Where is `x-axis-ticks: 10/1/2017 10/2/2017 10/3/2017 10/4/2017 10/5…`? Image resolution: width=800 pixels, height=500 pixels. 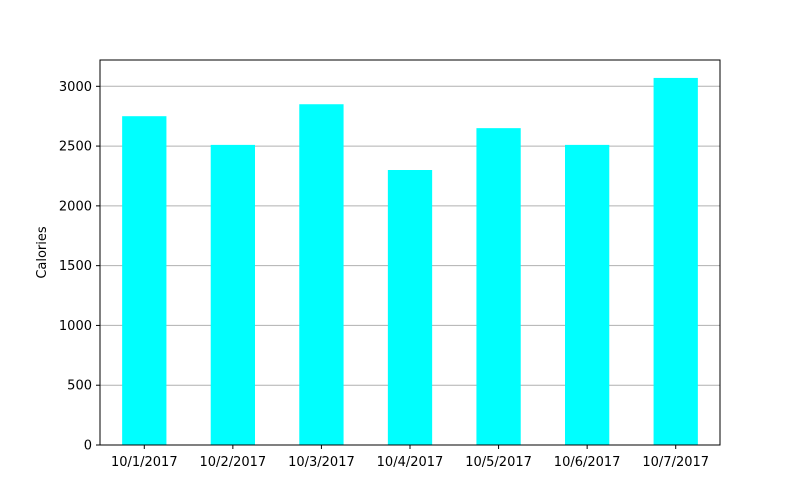
x-axis-ticks: 10/1/2017 10/2/2017 10/3/2017 10/4/2017 10/5… is located at coordinates (410, 457).